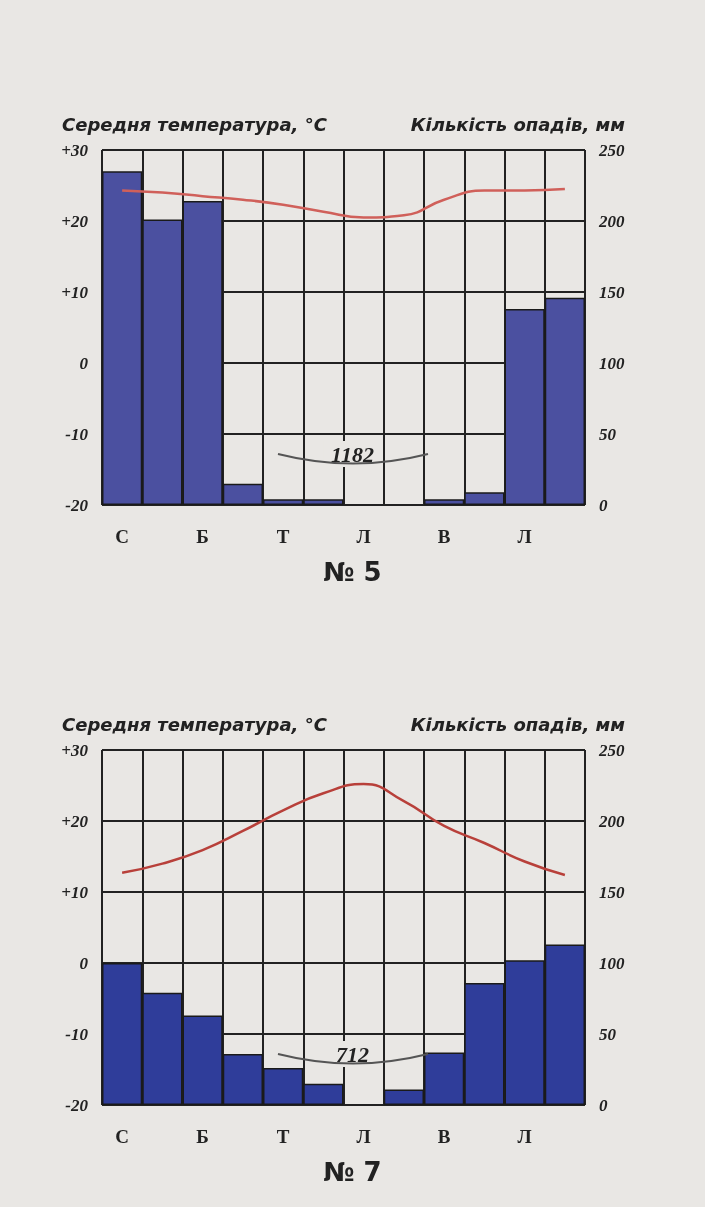 The width and height of the screenshot is (705, 1207). Describe the element at coordinates (352, 1172) in the screenshot. I see `text: № 7` at that location.